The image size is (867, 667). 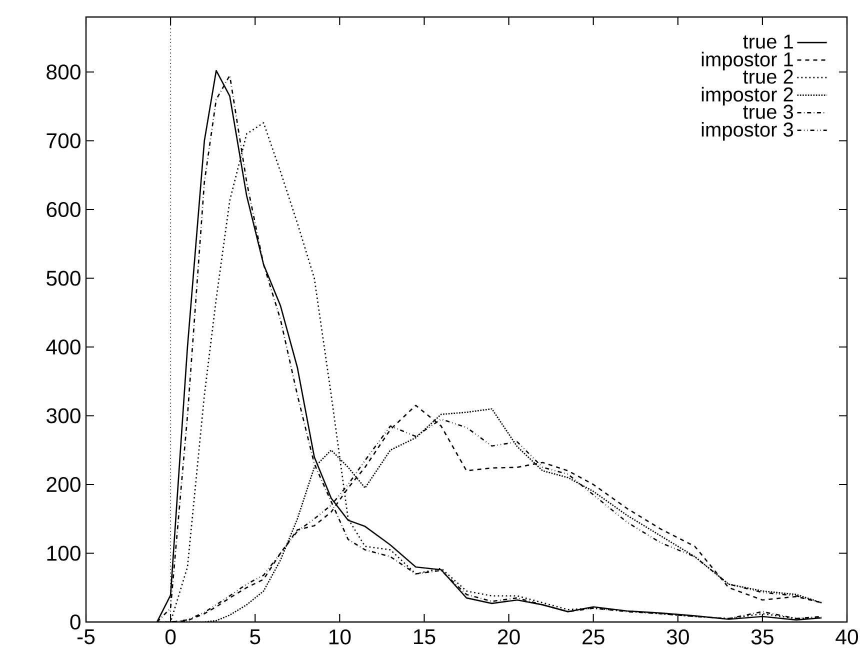 I want to click on x-tick-label: 20, so click(x=509, y=636).